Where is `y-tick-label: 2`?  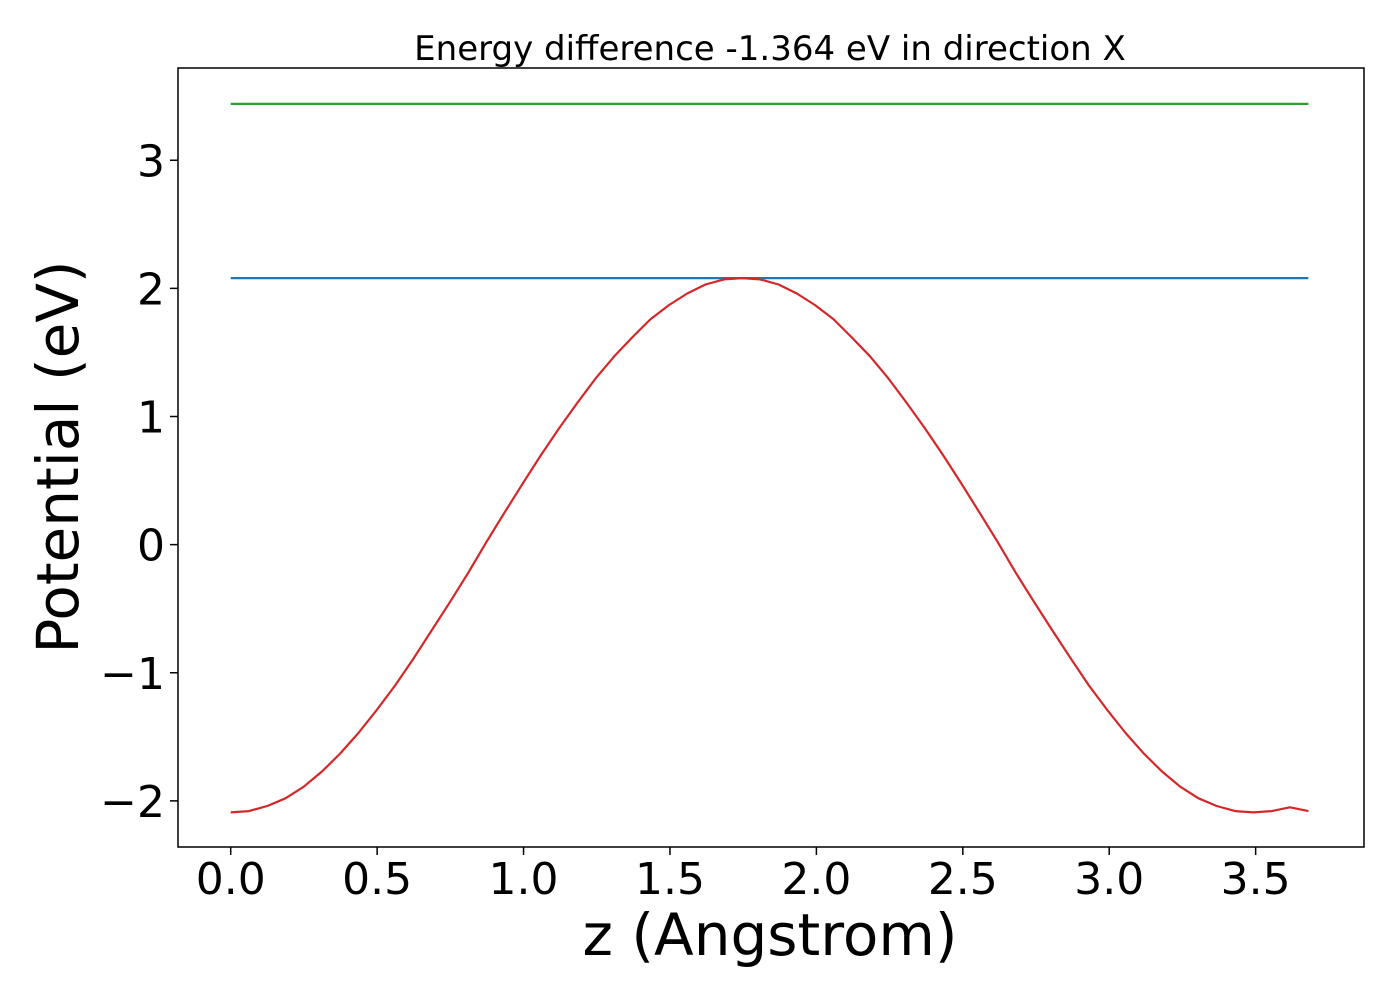
y-tick-label: 2 is located at coordinates (151, 289).